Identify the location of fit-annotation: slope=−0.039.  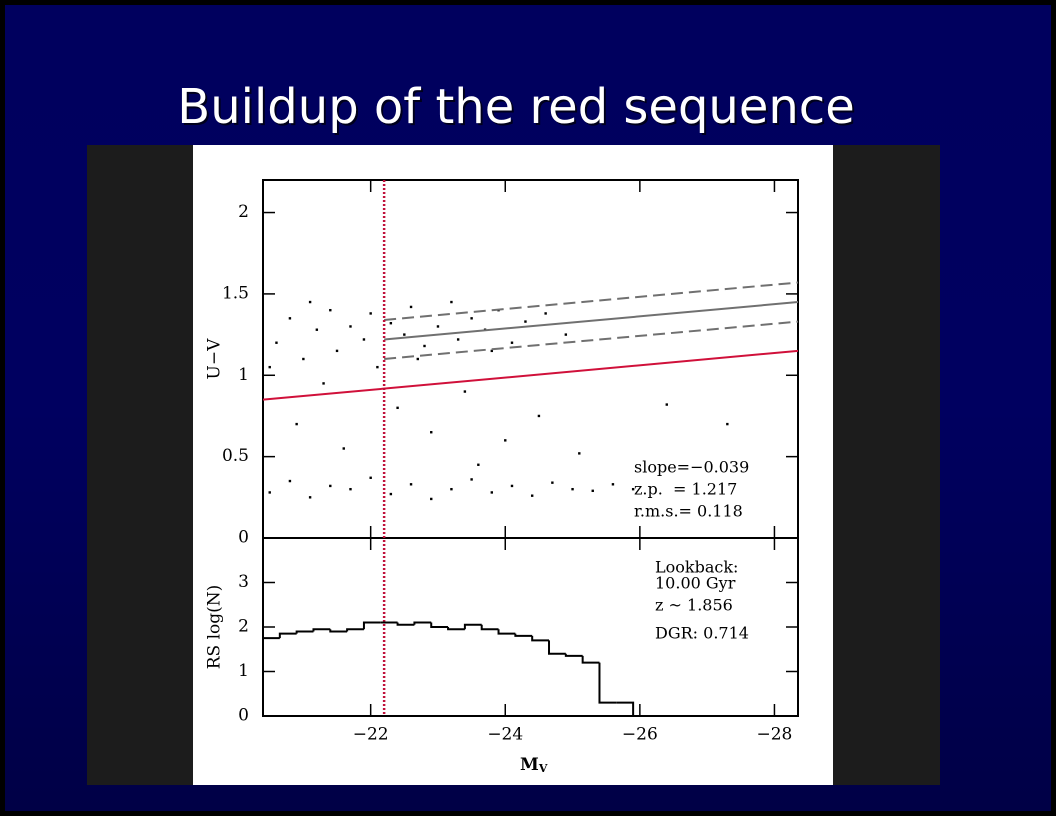
(691, 467).